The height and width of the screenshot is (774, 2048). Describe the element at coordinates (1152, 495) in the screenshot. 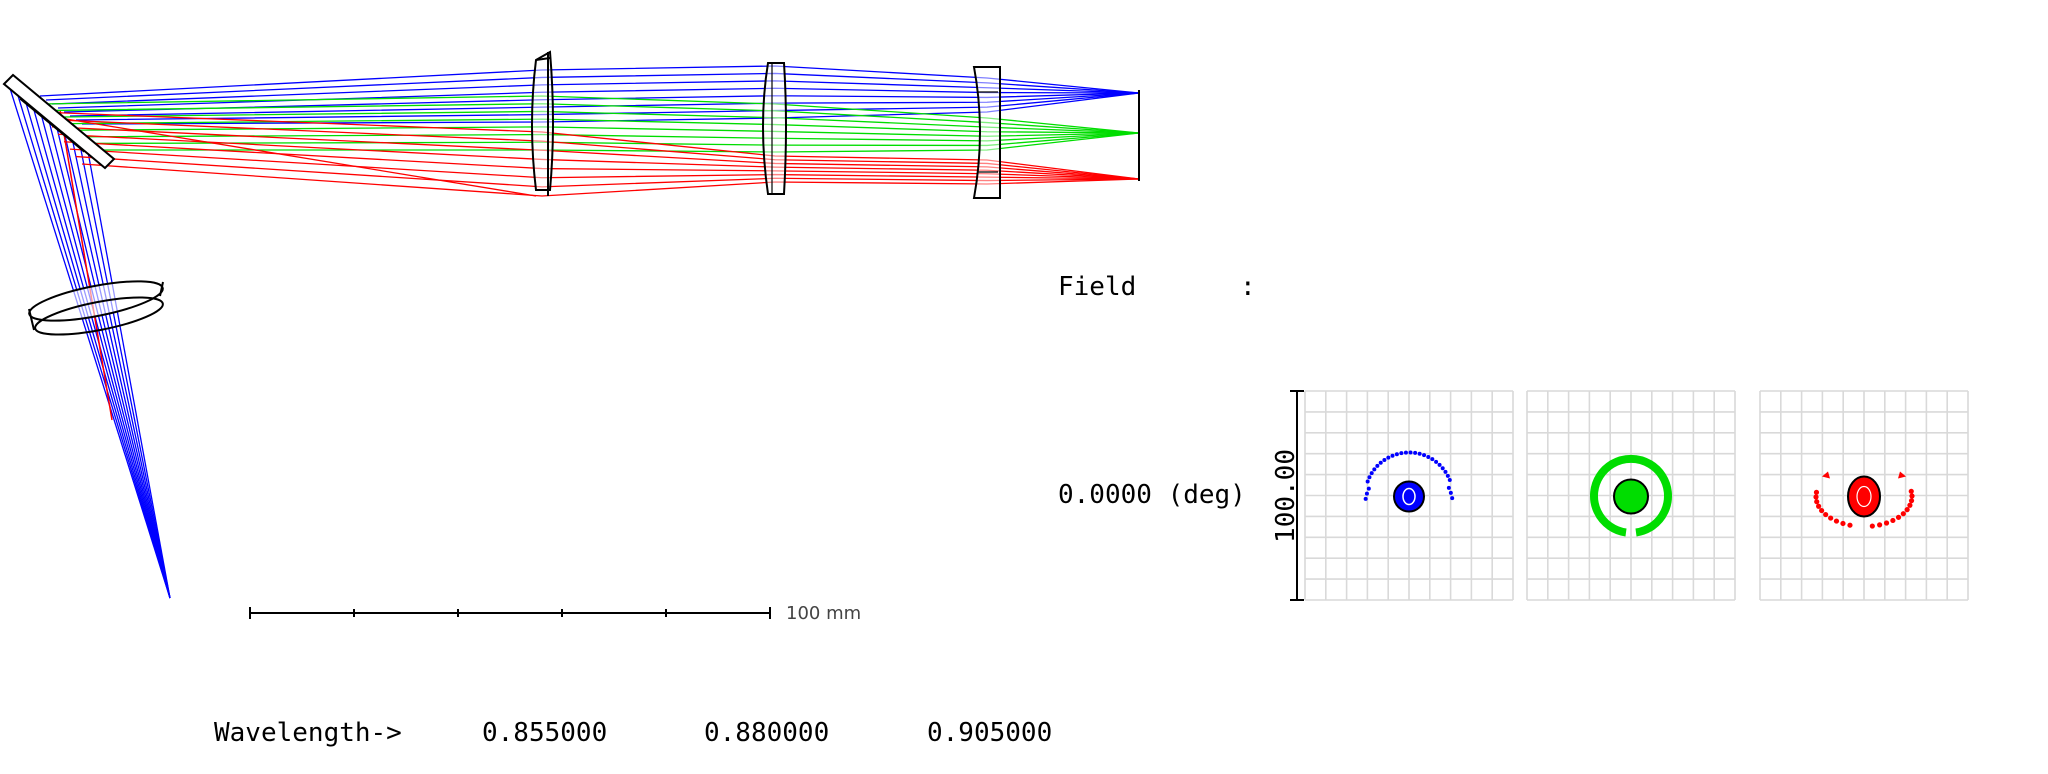

I see `field-value: 0.0000 (deg)` at that location.